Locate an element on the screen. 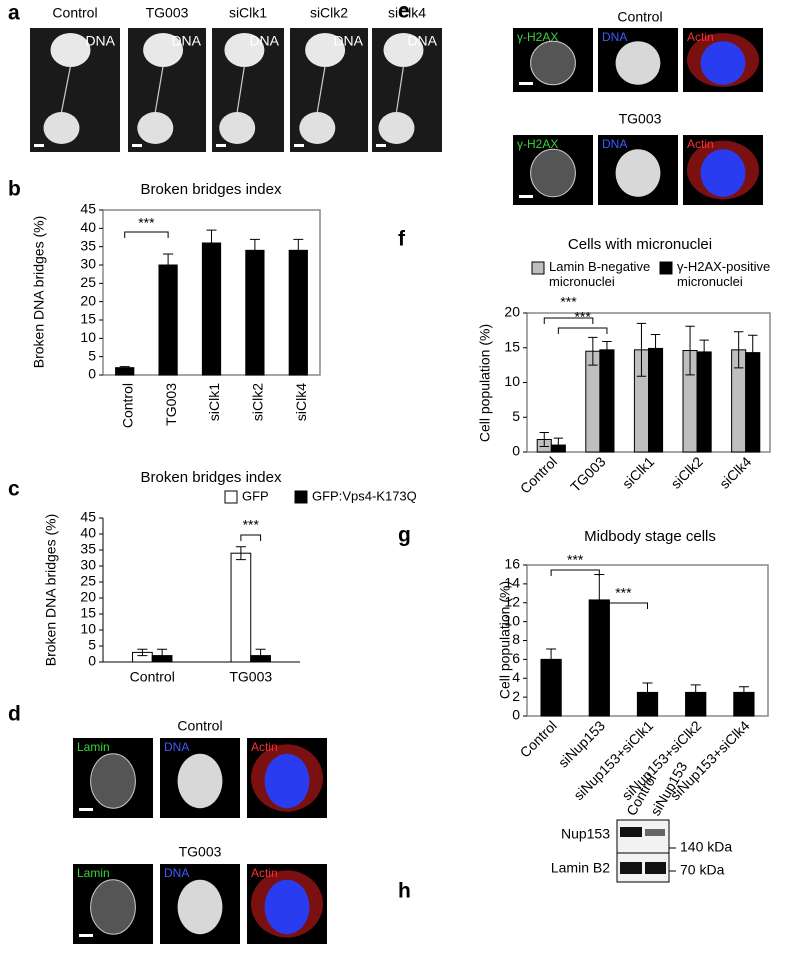  y-tick-label: 30 is located at coordinates (88, 264).